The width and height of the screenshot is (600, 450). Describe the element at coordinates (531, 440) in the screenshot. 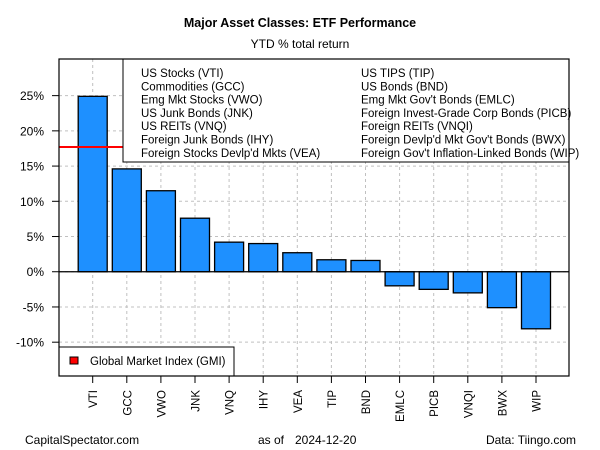

I see `footer-data-source: Data: Tiingo.com` at that location.